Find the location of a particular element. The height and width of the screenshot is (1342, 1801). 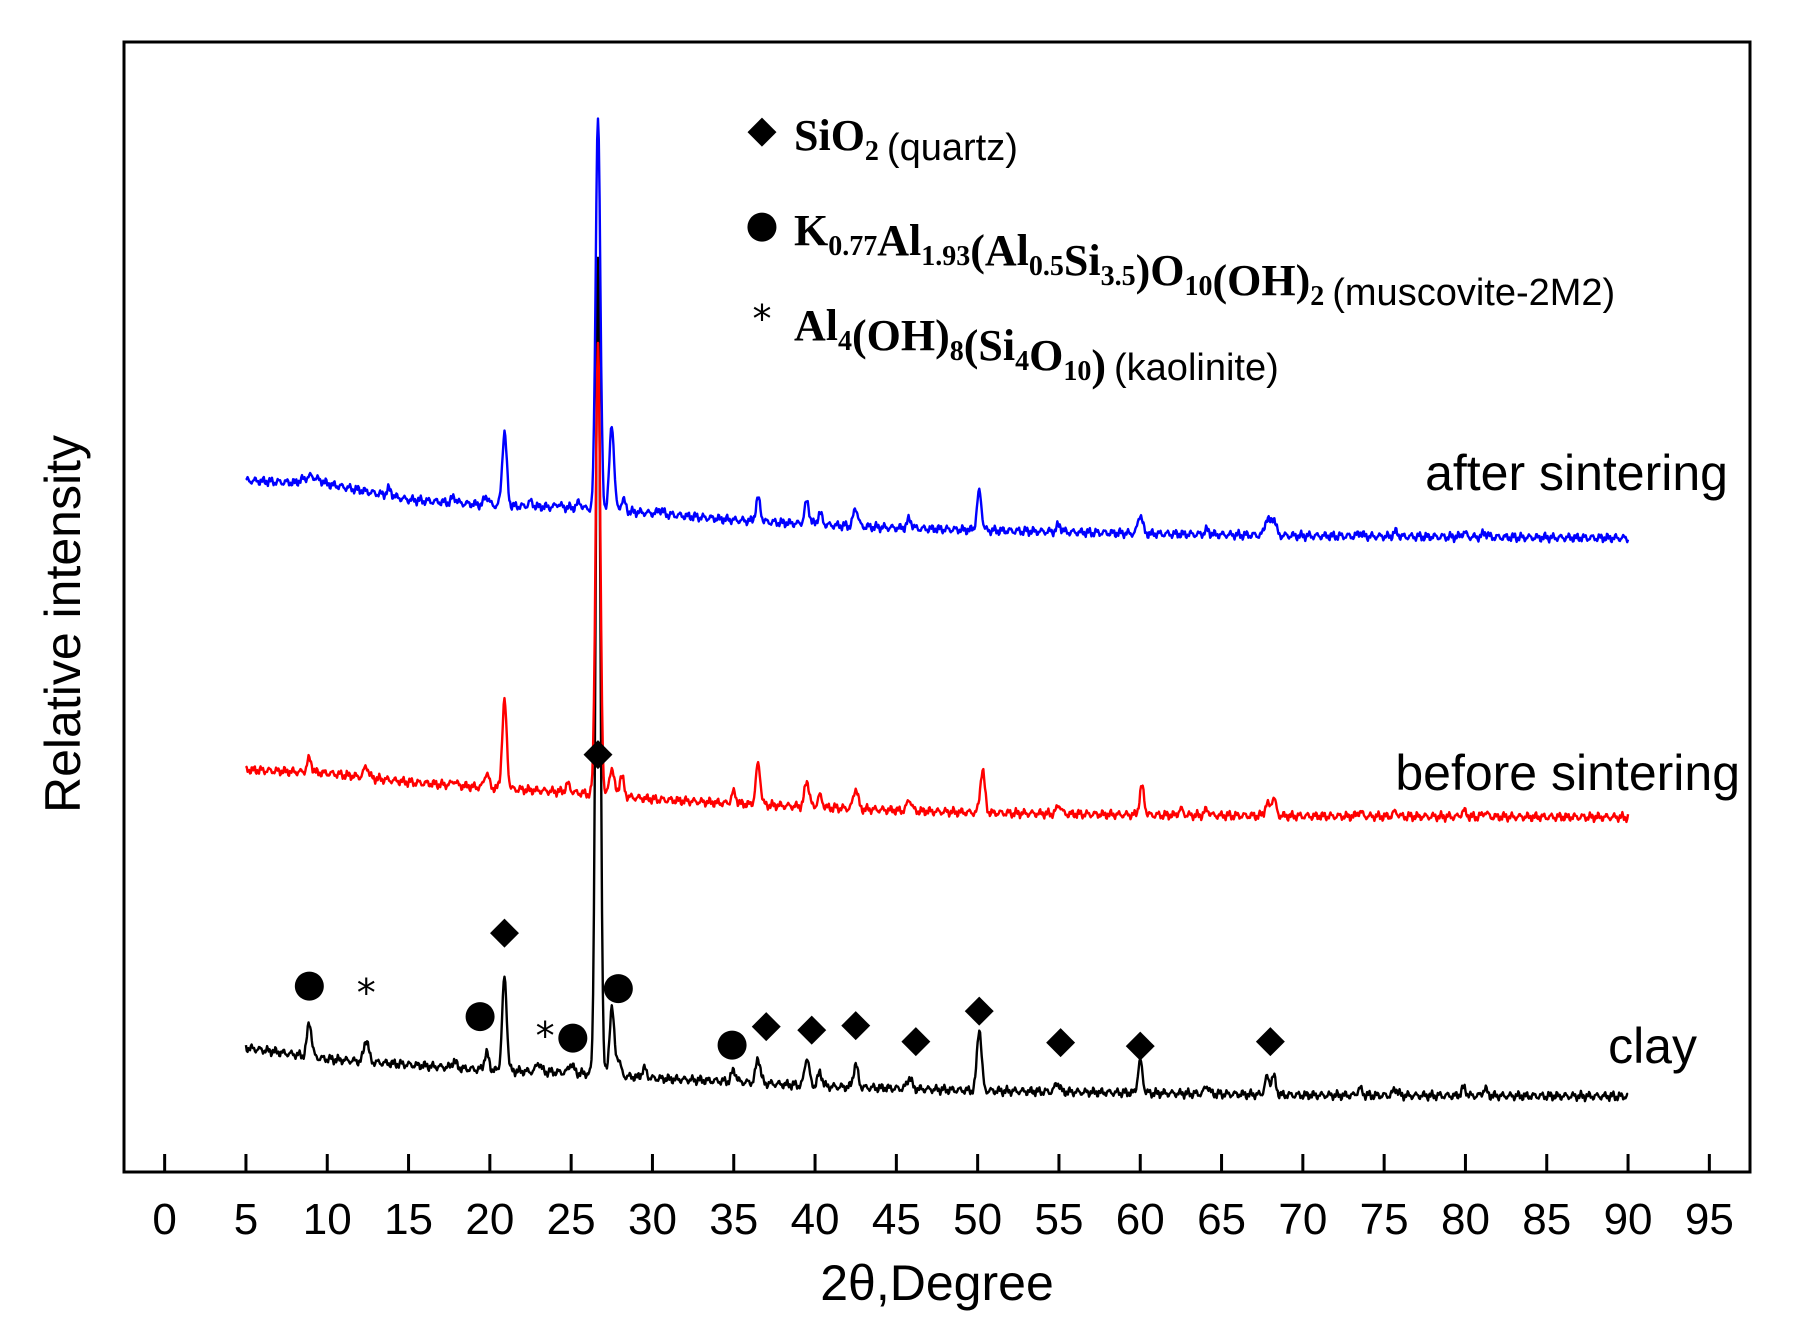

x-tick-label-25: 25 is located at coordinates (571, 1219).